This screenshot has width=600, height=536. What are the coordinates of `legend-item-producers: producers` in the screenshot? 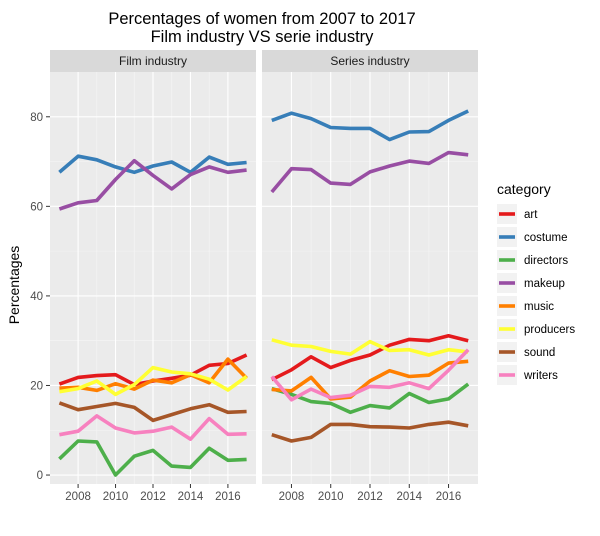 It's located at (536, 329).